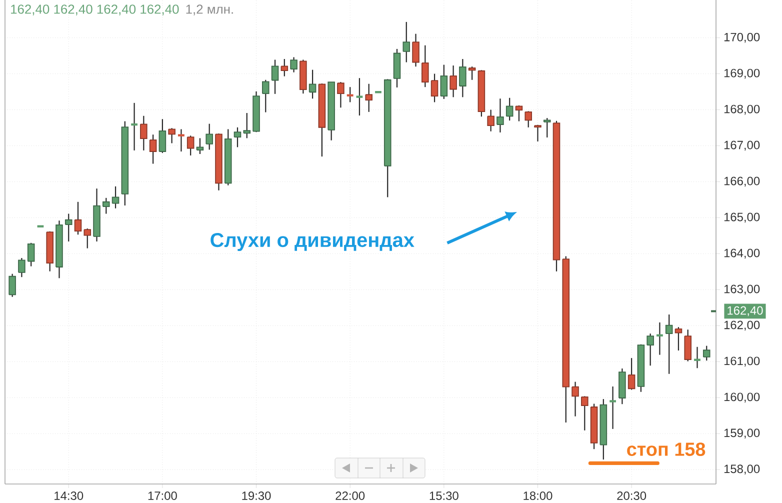 The width and height of the screenshot is (782, 503). Describe the element at coordinates (631, 496) in the screenshot. I see `x-tick-label: 20:30` at that location.